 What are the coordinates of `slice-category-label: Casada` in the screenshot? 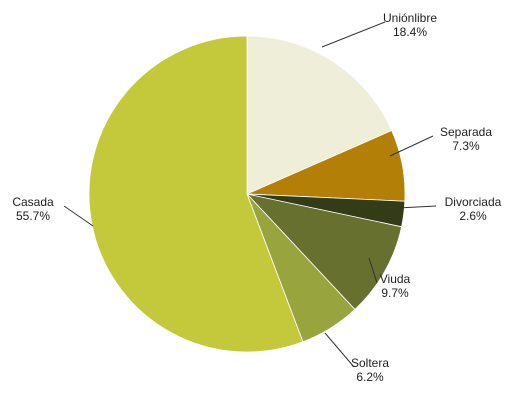 It's located at (33, 202).